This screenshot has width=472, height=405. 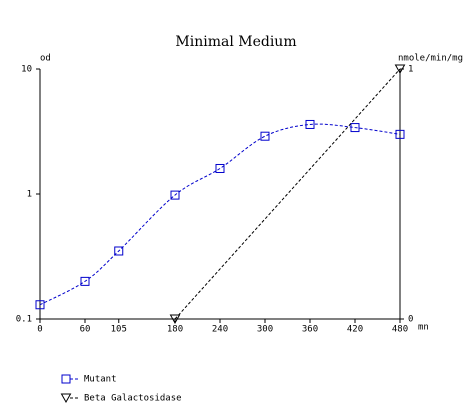 I want to click on y-tick-label: 1, so click(x=29, y=195).